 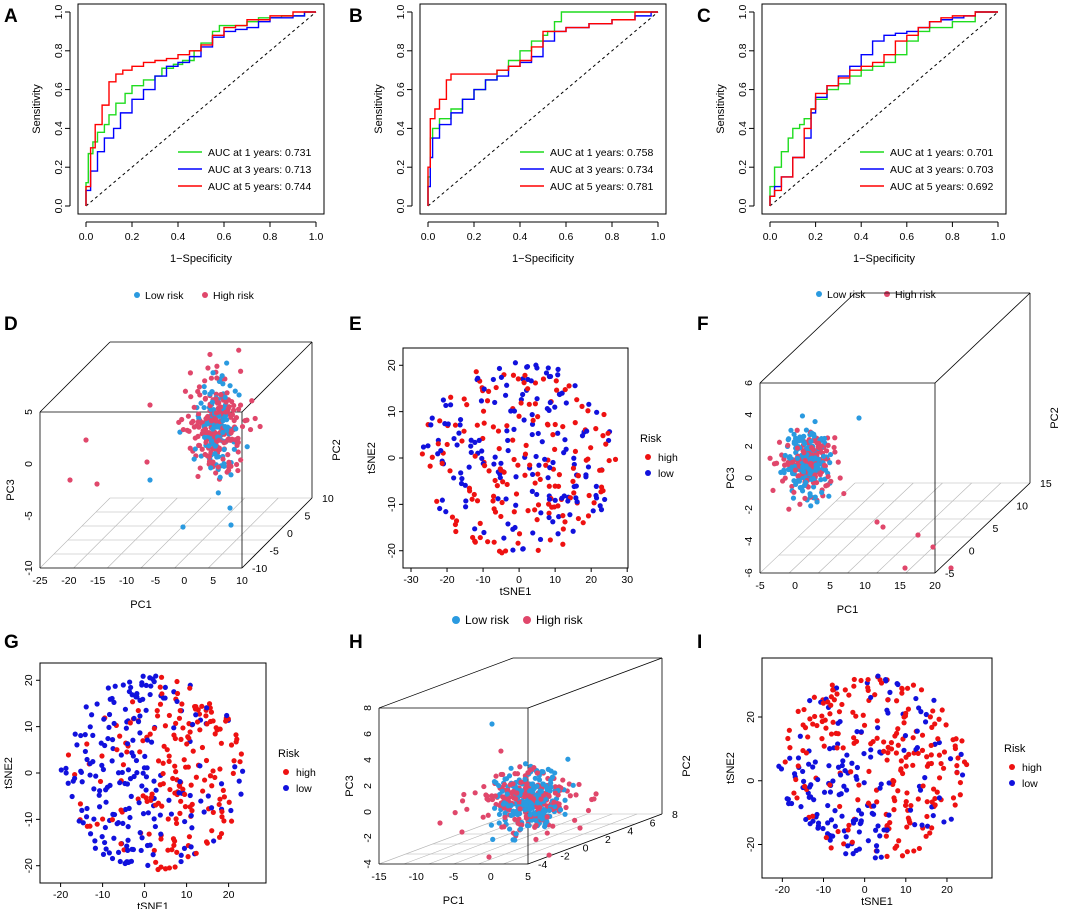 I want to click on z-axis-label: PC2, so click(x=1055, y=417).